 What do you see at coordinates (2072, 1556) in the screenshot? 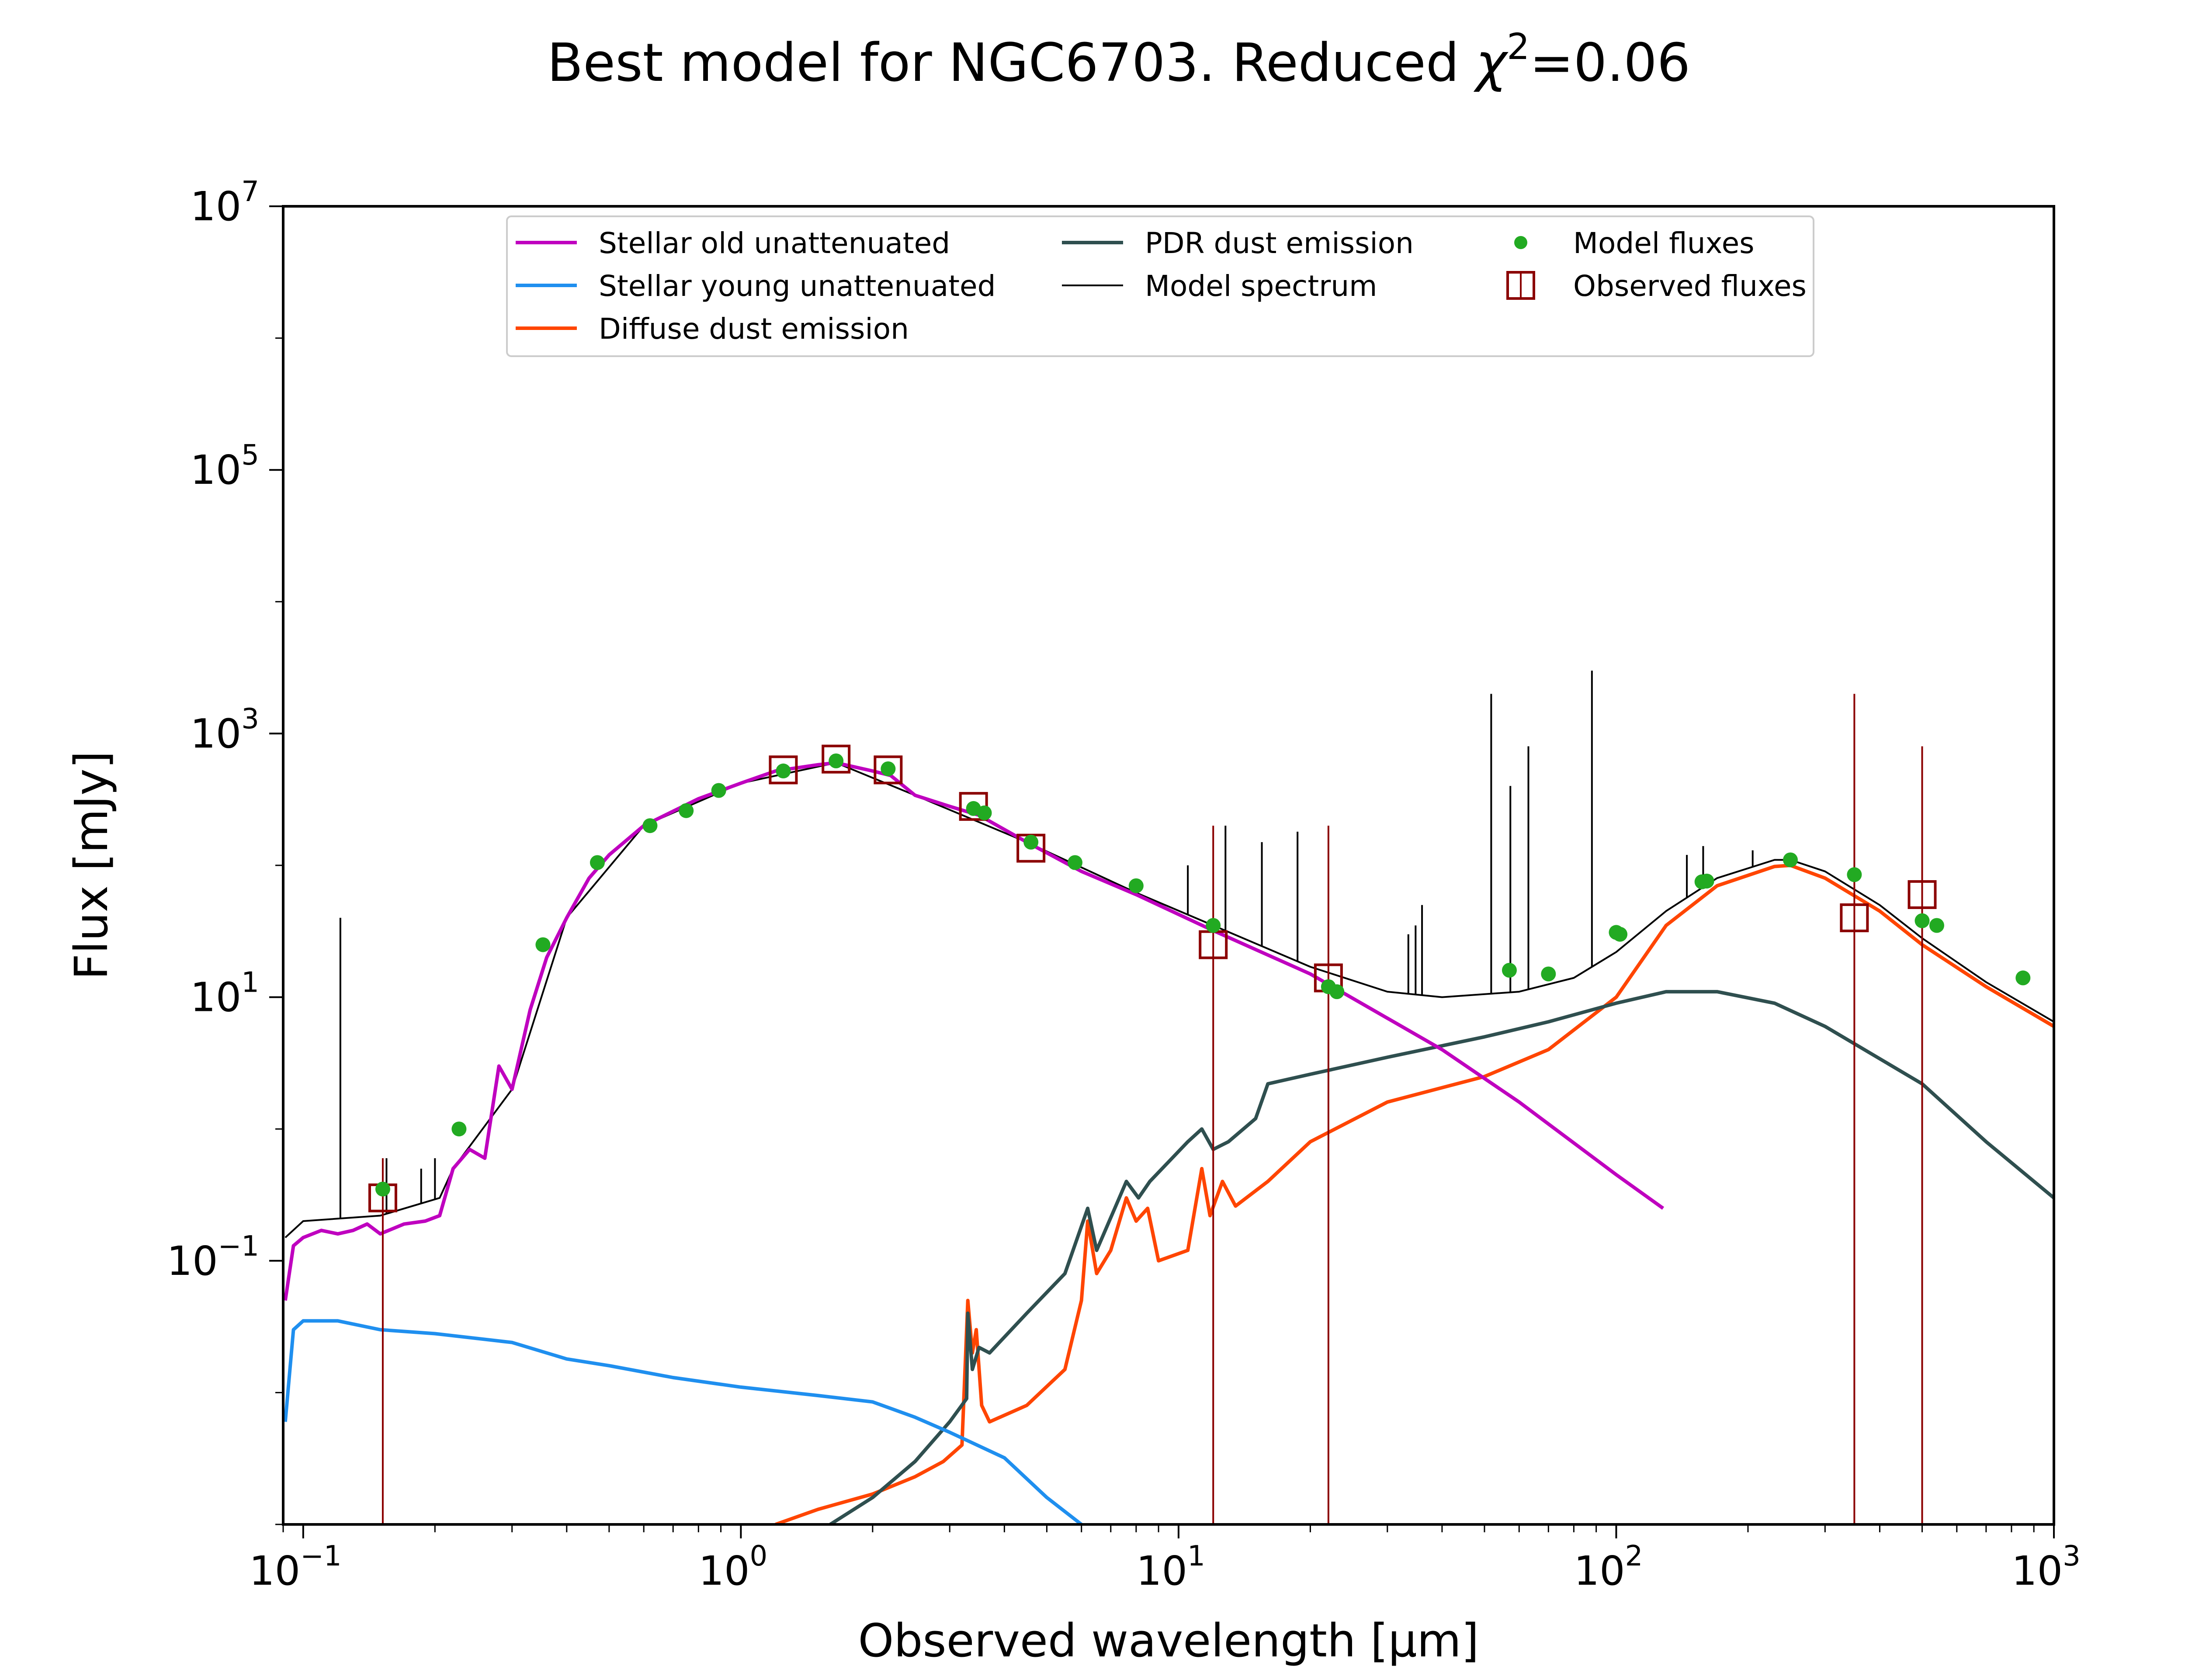
I see `x-tick-exponent: 3` at bounding box center [2072, 1556].